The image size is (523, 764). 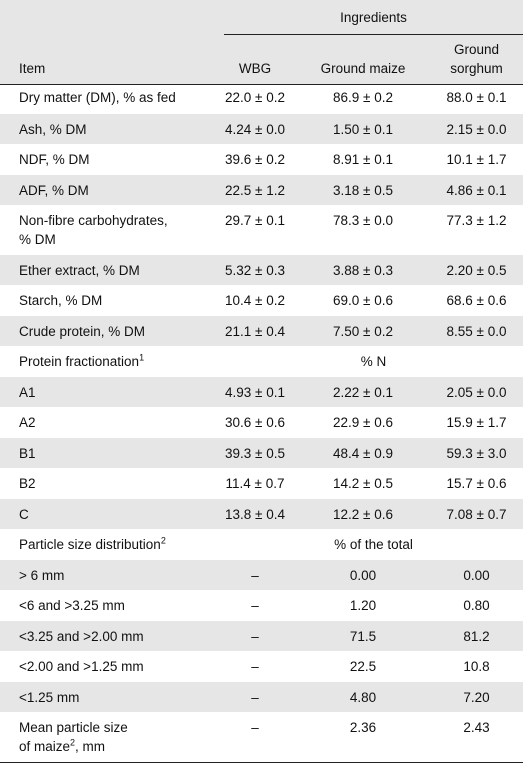 What do you see at coordinates (81, 636) in the screenshot?
I see `row-item: <3.25 and >2.00 mm` at bounding box center [81, 636].